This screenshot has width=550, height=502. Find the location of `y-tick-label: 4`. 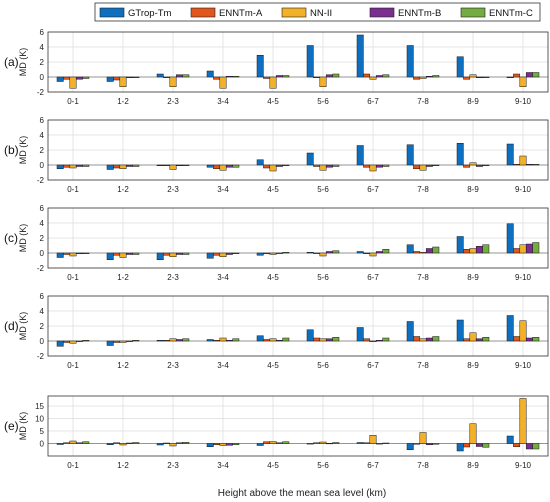

y-tick-label: 4 is located at coordinates (42, 223).